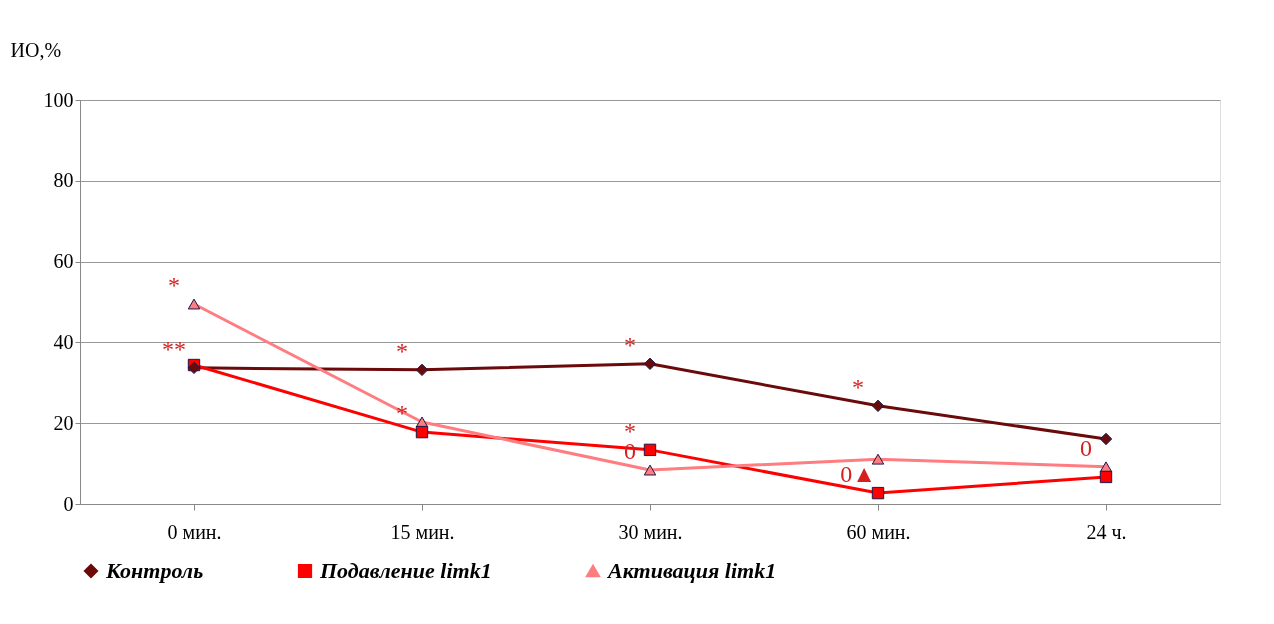 The image size is (1274, 624). Describe the element at coordinates (63, 422) in the screenshot. I see `y-tick-label: 20` at that location.